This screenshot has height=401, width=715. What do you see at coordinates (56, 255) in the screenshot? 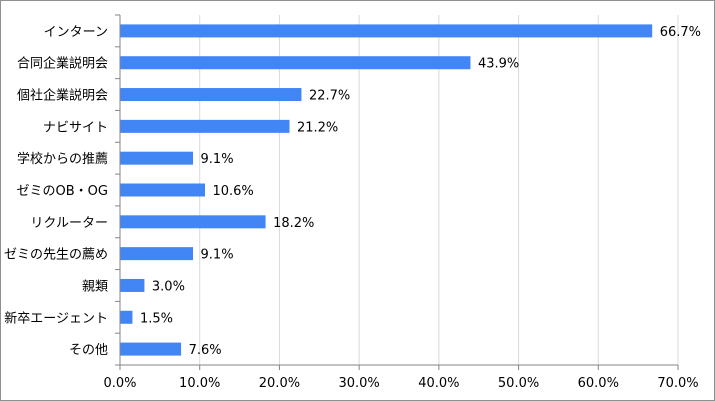
I see `category-label: ゼミの先生の薦め` at bounding box center [56, 255].